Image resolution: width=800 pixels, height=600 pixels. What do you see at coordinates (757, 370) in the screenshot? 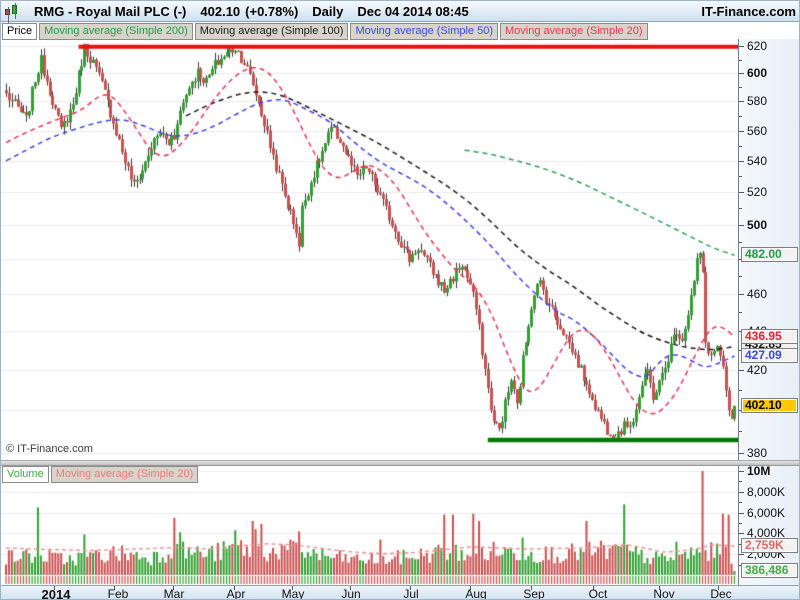
I see `price-tick-label: 420` at bounding box center [757, 370].